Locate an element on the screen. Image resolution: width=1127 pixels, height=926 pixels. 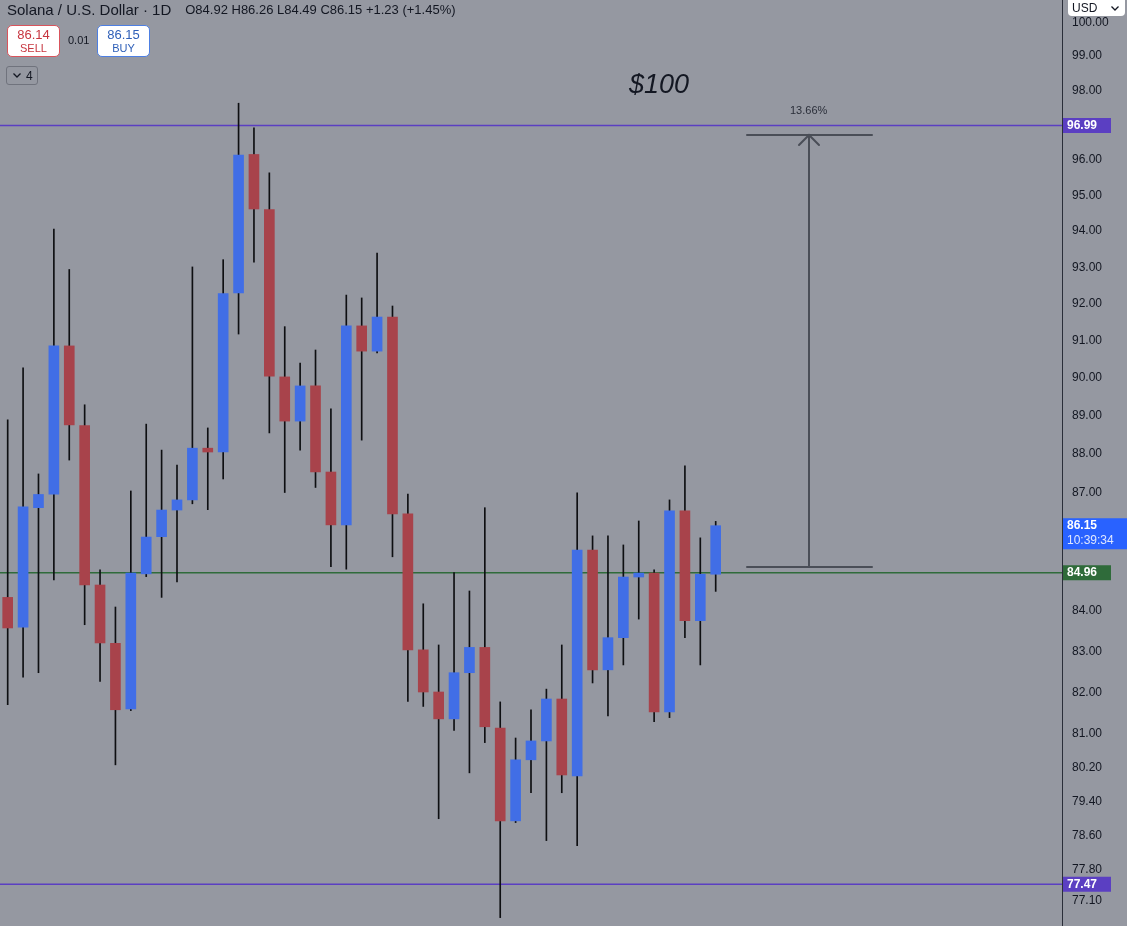
y-tick-label: 79.40 is located at coordinates (1087, 800).